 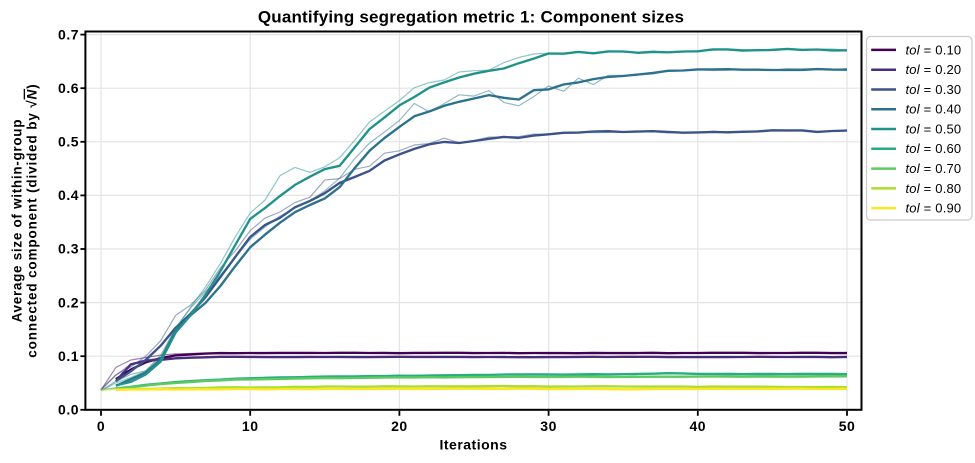 I want to click on svg-text: 0.5, so click(x=68, y=142).